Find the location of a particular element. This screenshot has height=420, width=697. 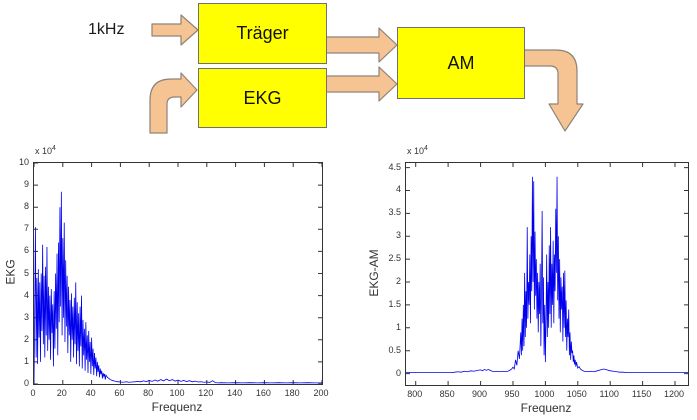

input-frequency-label: 1kHz is located at coordinates (106, 29).